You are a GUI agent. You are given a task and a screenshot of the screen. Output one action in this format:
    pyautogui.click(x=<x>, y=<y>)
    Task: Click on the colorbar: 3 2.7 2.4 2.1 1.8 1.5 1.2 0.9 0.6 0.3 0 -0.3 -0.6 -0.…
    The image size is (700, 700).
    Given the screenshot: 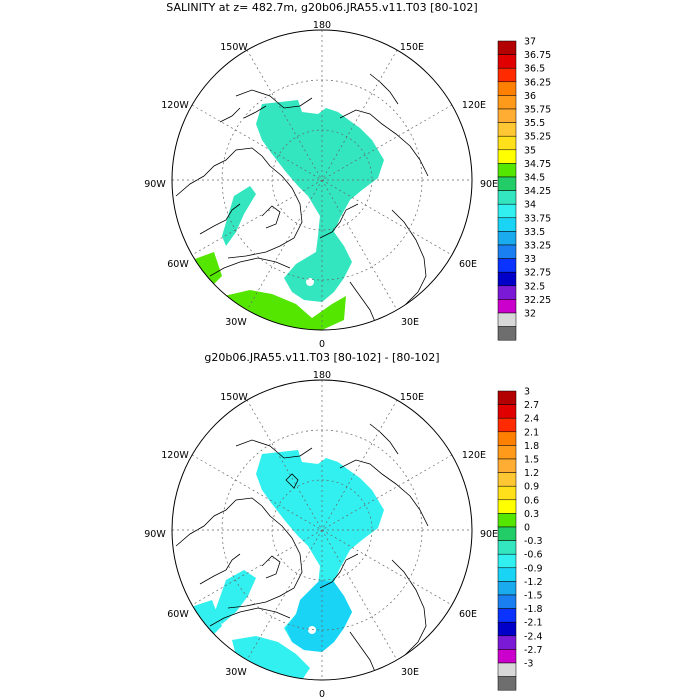 What is the action you would take?
    pyautogui.click(x=520, y=539)
    